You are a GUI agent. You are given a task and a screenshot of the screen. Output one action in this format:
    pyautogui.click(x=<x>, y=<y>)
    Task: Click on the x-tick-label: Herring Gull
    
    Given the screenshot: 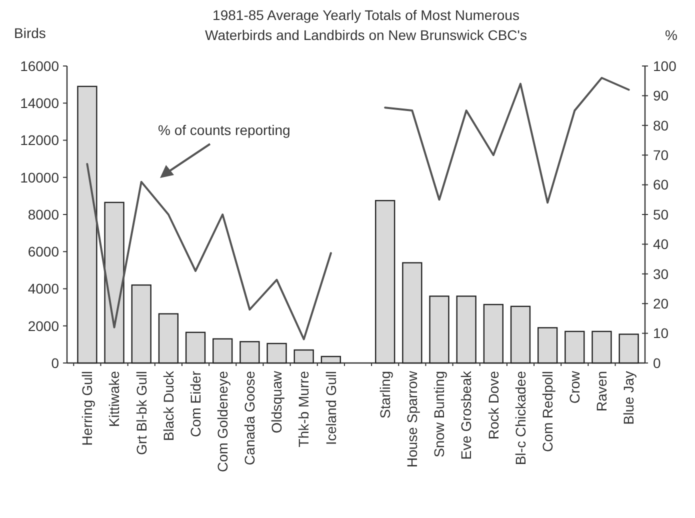 What is the action you would take?
    pyautogui.click(x=87, y=408)
    